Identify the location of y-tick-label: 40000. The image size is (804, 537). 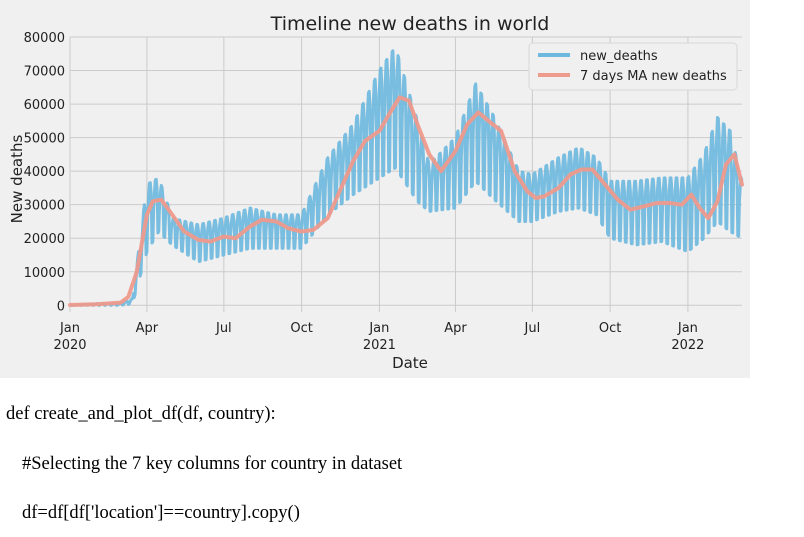
(44, 172).